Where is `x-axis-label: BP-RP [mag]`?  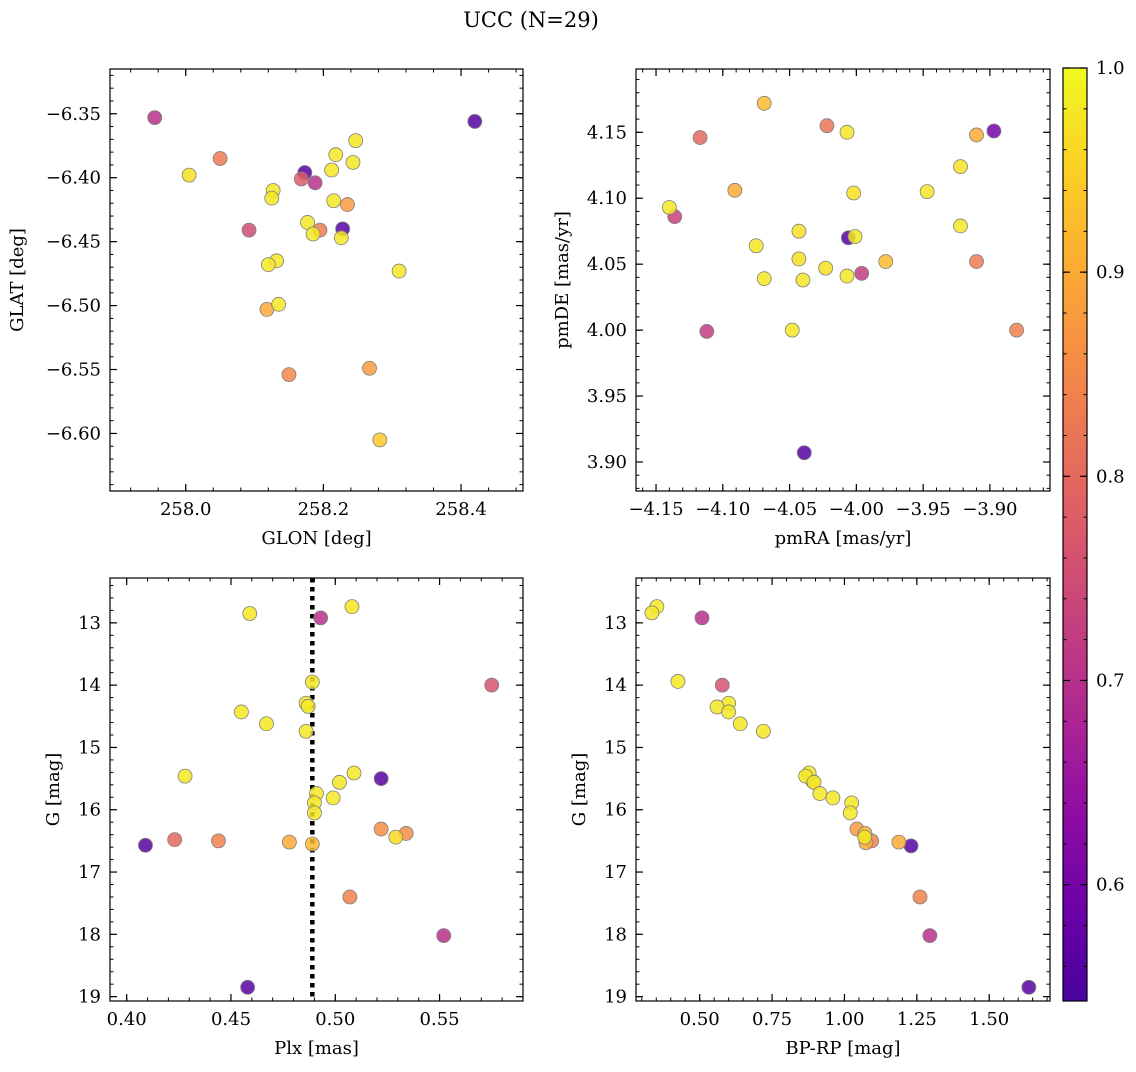
x-axis-label: BP-RP [mag] is located at coordinates (842, 1048).